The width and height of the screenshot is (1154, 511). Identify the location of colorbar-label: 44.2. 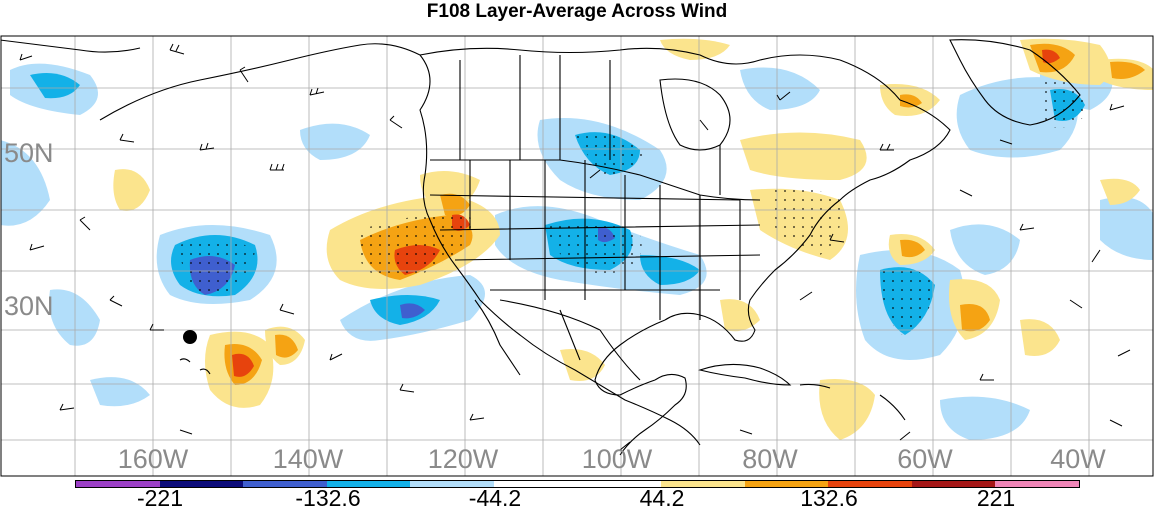
(662, 498).